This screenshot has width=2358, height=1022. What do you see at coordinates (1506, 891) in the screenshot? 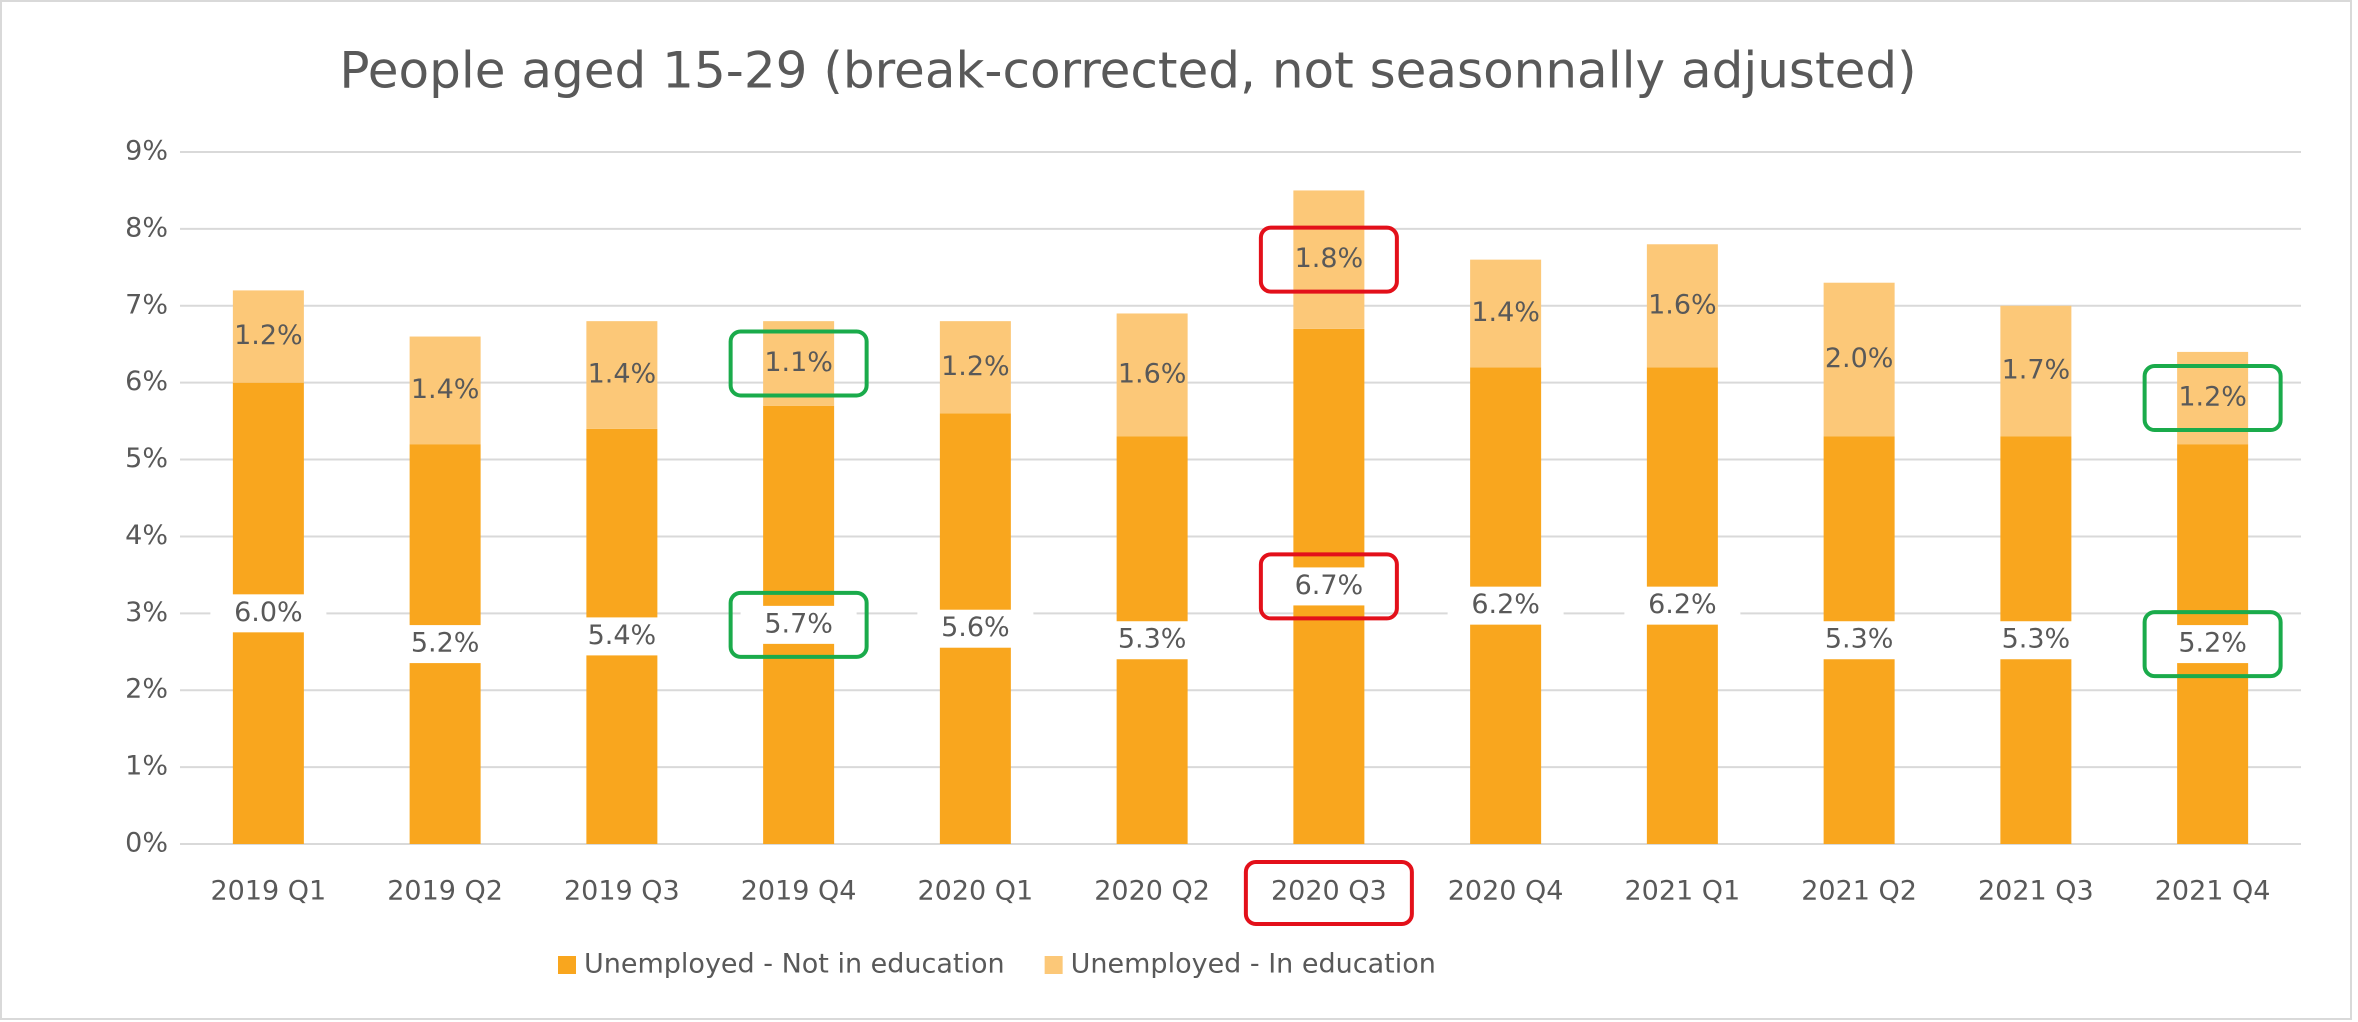
I see `x-tick-label: 2020 Q4` at bounding box center [1506, 891].